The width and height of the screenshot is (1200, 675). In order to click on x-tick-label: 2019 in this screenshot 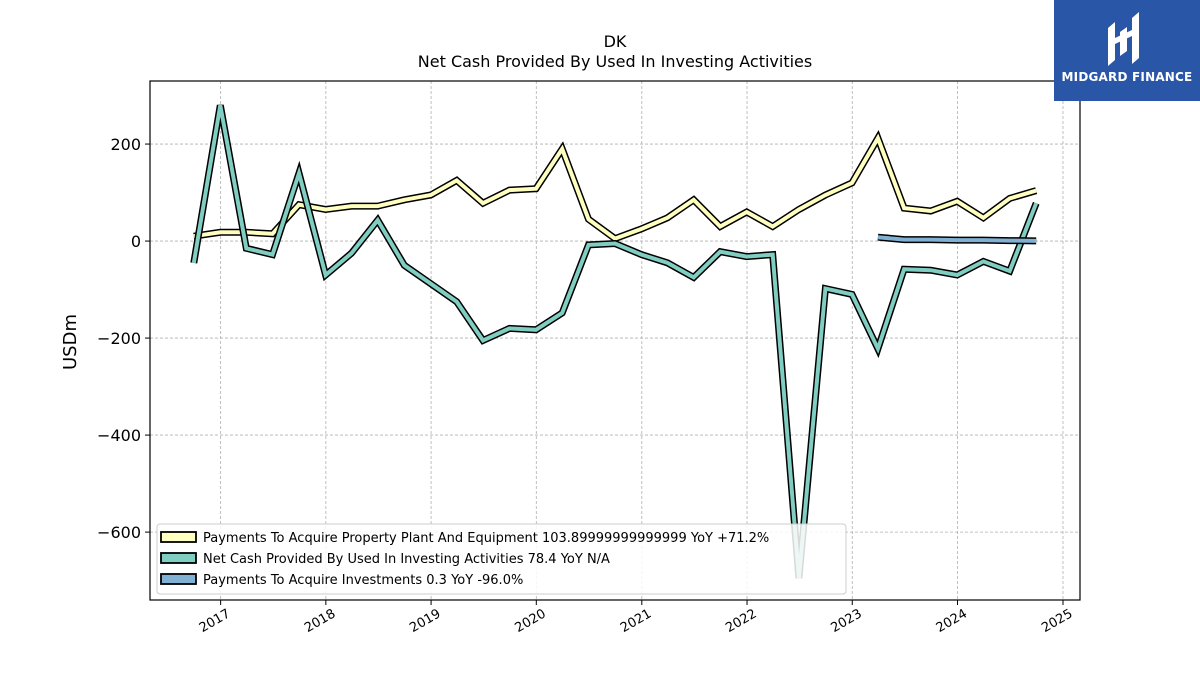, I will do `click(425, 621)`.